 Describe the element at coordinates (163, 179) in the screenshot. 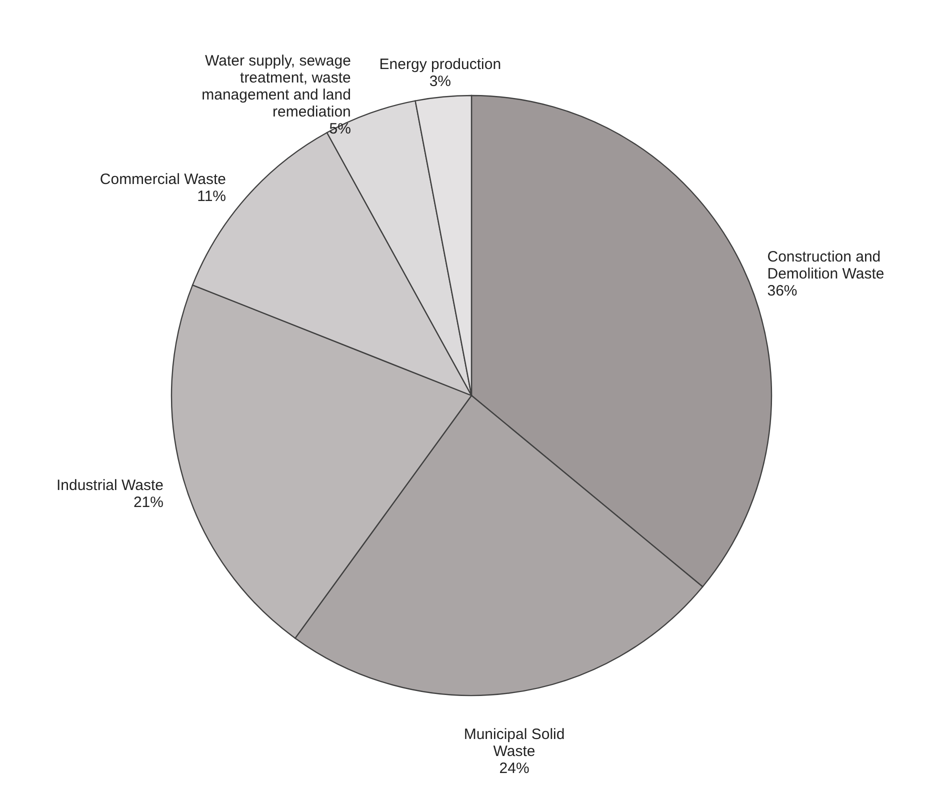

I see `slice-label: Commercial Waste` at that location.